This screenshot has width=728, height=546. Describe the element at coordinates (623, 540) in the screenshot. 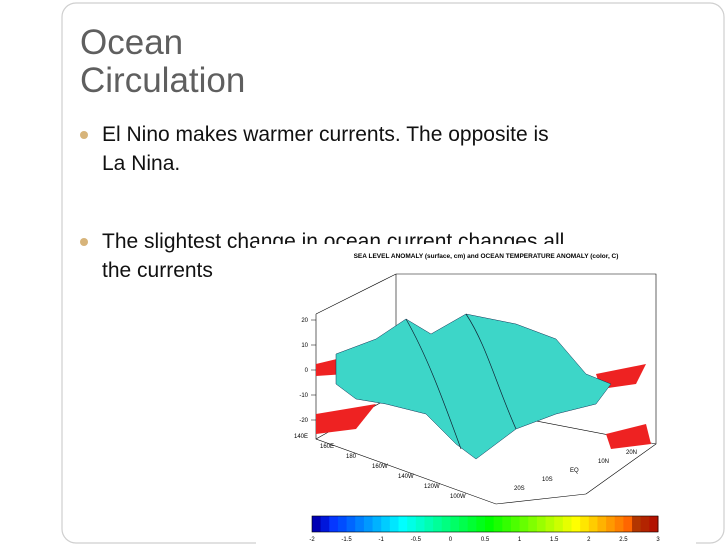

I see `colorbar-tick-label: 2.5` at that location.